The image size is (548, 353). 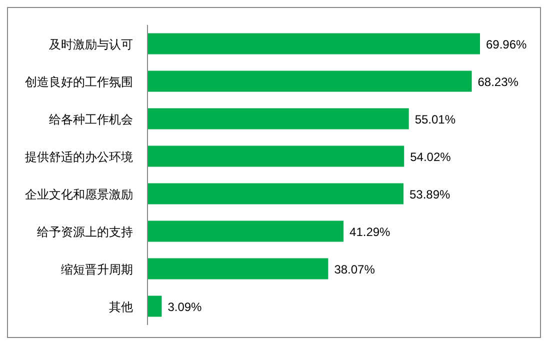 I want to click on y-tick-label: 提供舒适的办公环境, so click(x=79, y=157).